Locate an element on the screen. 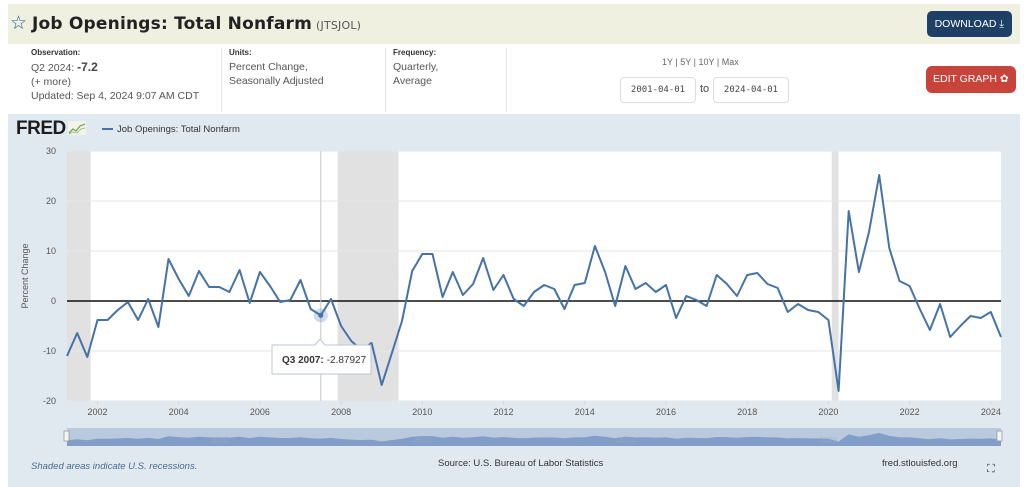 This screenshot has width=1024, height=487. navigator: 2005 2010 2015 2020 is located at coordinates (533, 437).